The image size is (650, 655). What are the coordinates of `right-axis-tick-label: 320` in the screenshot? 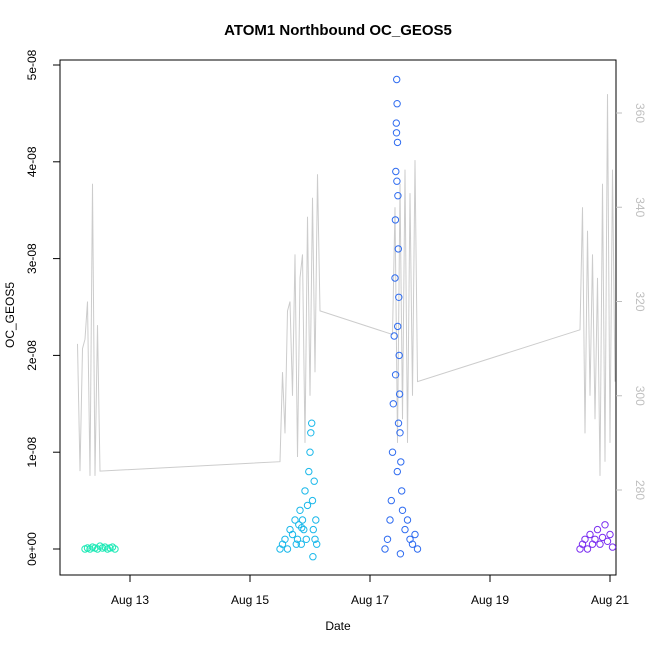 It's located at (640, 301).